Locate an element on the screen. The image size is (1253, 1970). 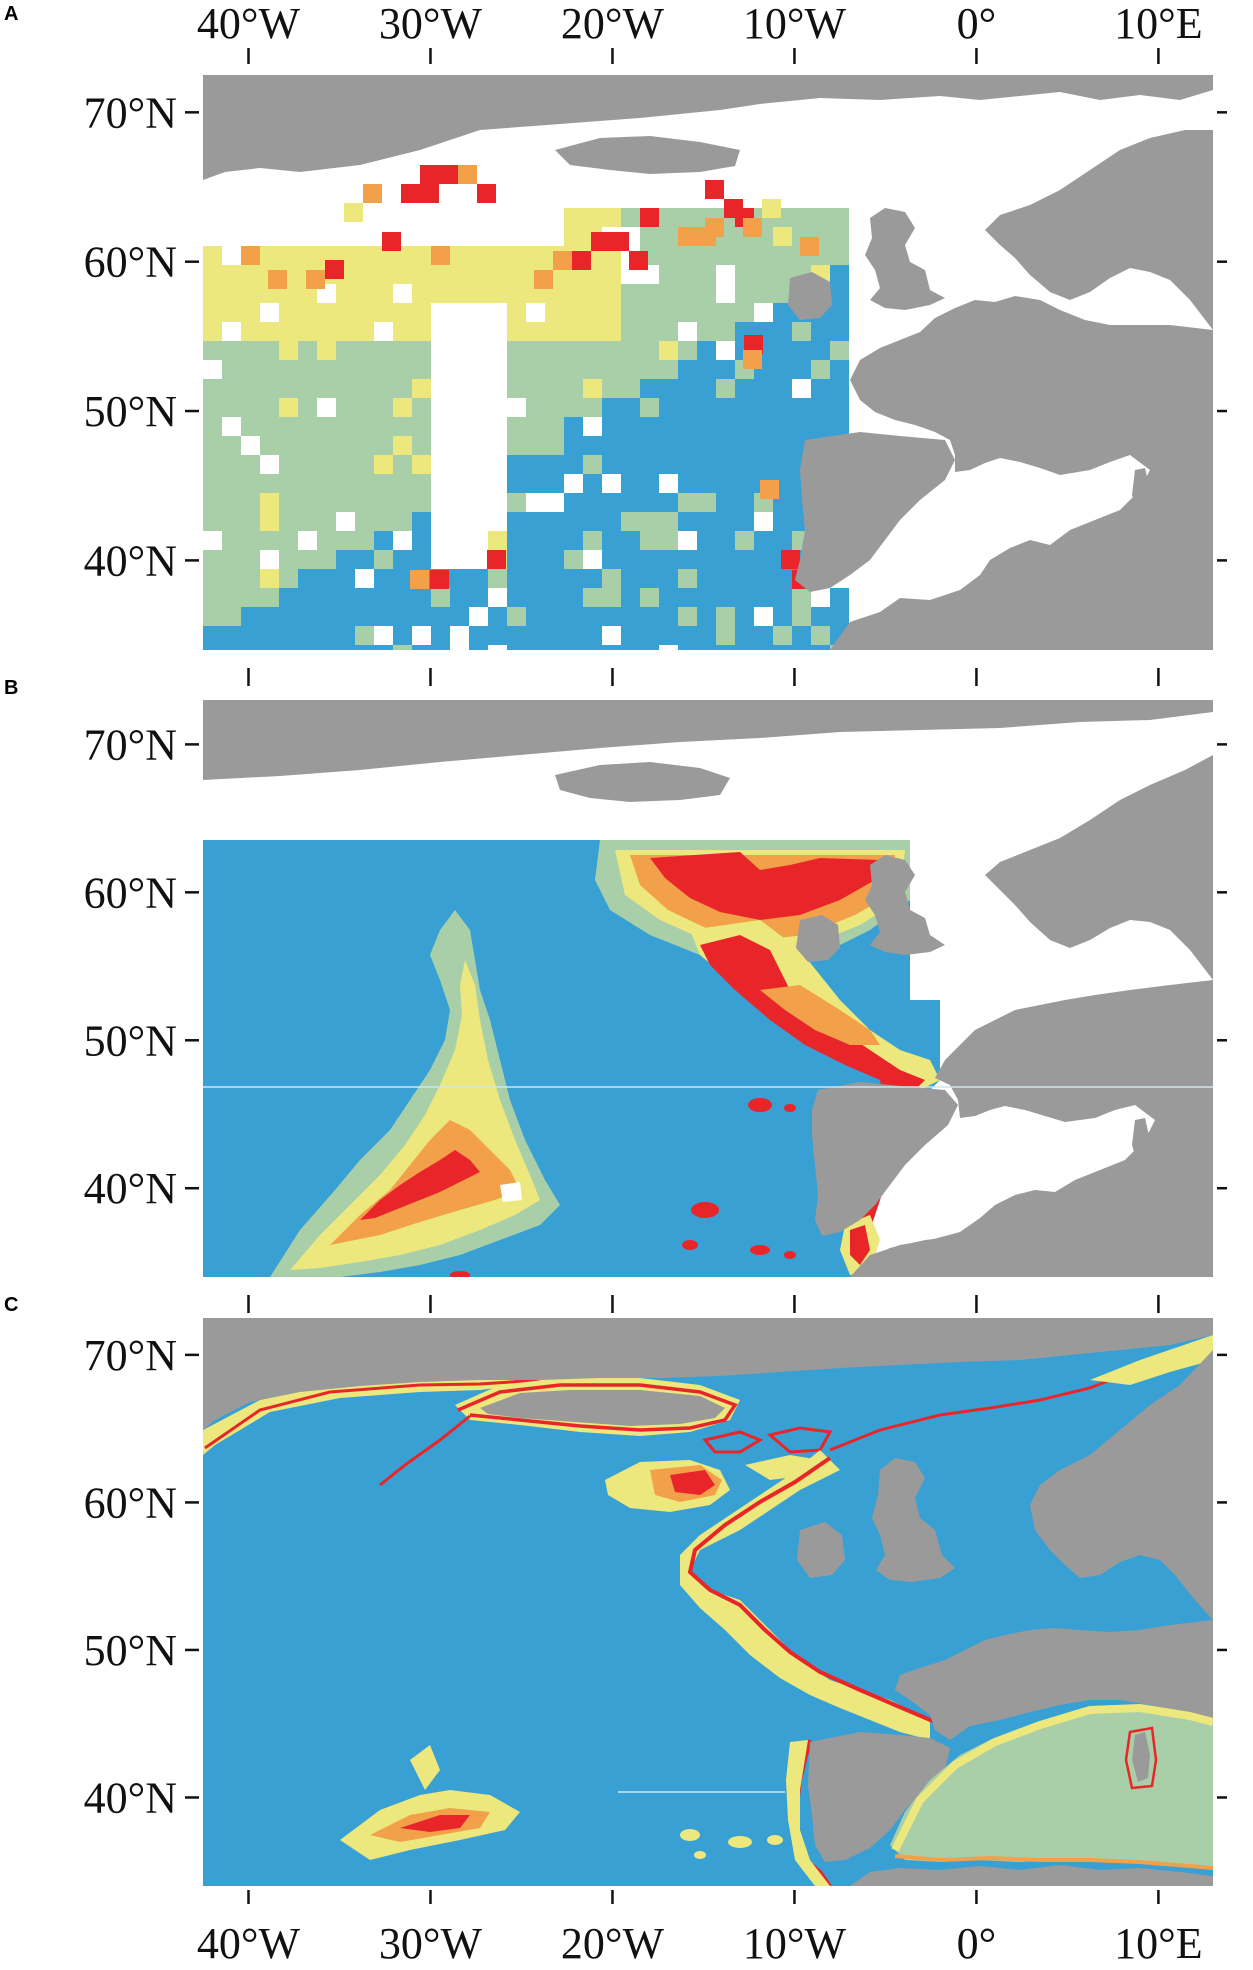
latitude-label: 50°N is located at coordinates (130, 411).